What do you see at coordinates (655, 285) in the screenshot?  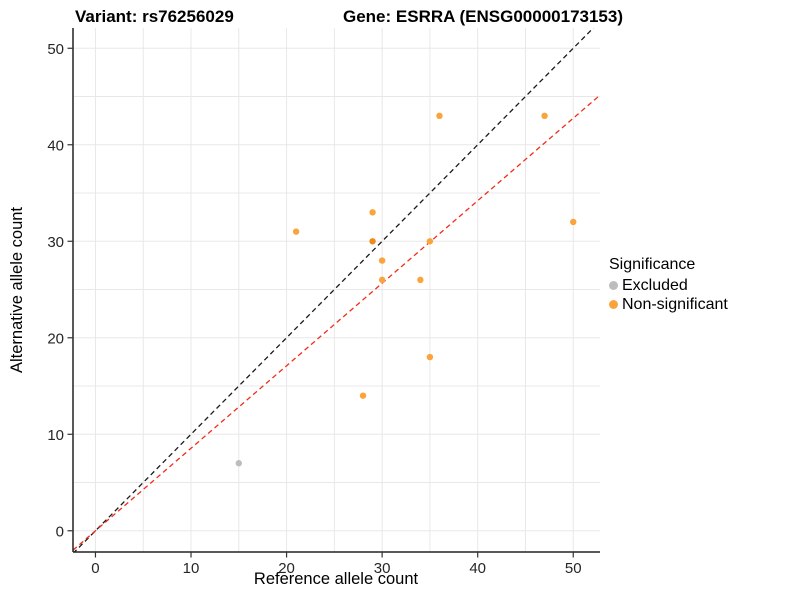 I see `legend-item-label: Excluded` at bounding box center [655, 285].